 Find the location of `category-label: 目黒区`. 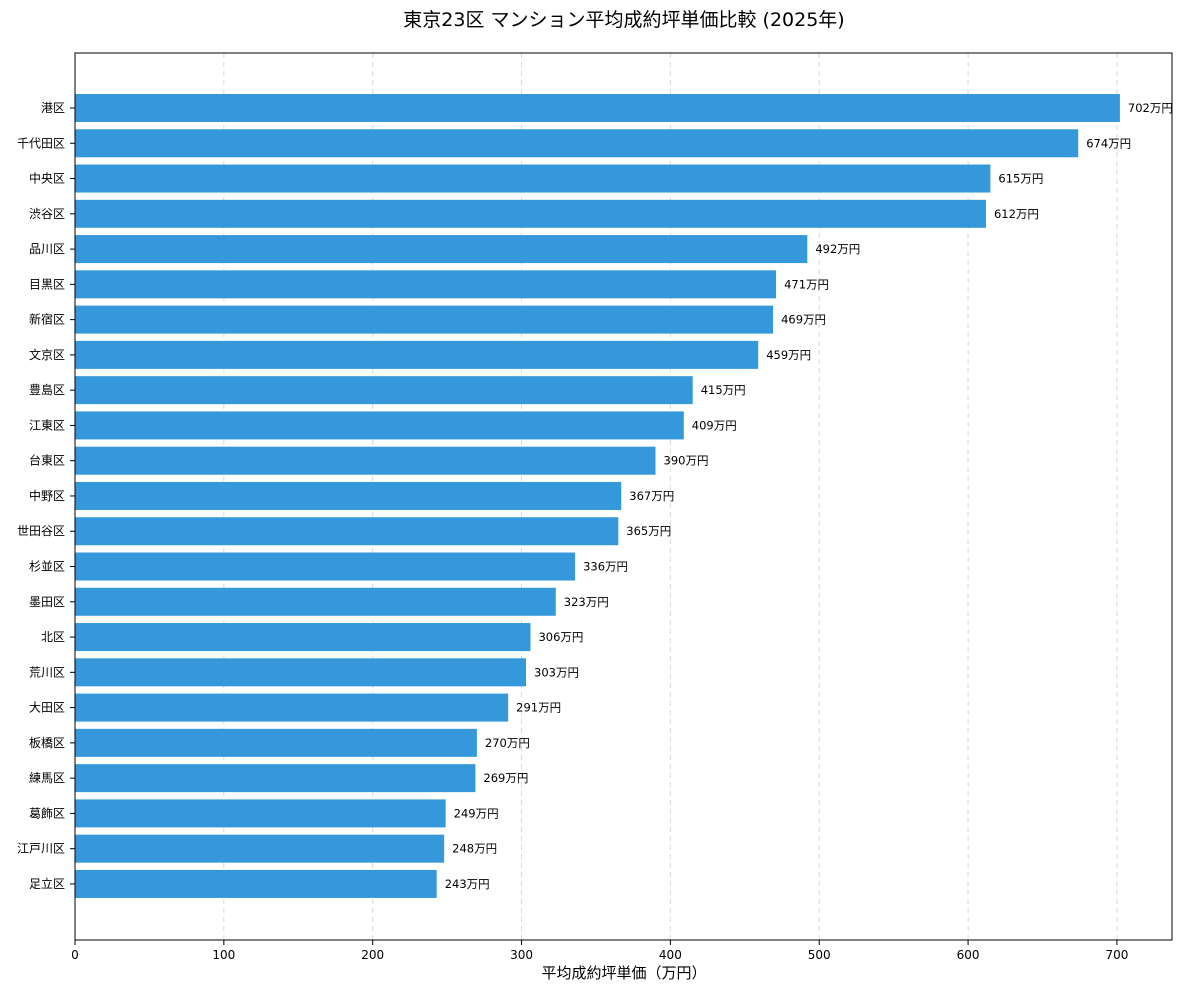

category-label: 目黒区 is located at coordinates (47, 284).